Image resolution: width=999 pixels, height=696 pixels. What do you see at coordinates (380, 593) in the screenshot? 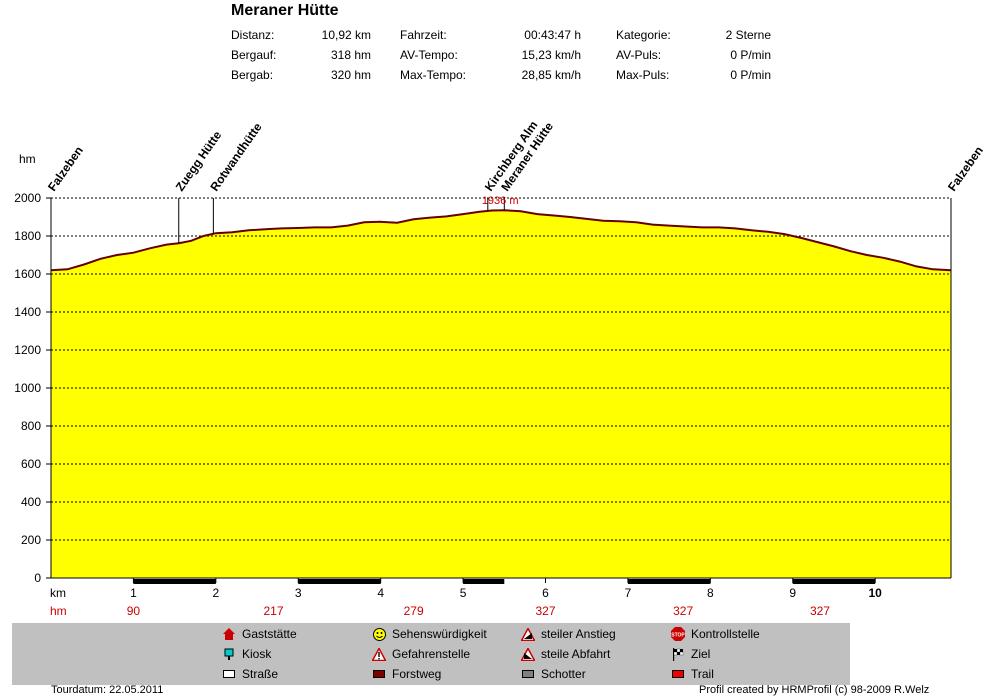
I see `x-tick-label: 4` at bounding box center [380, 593].